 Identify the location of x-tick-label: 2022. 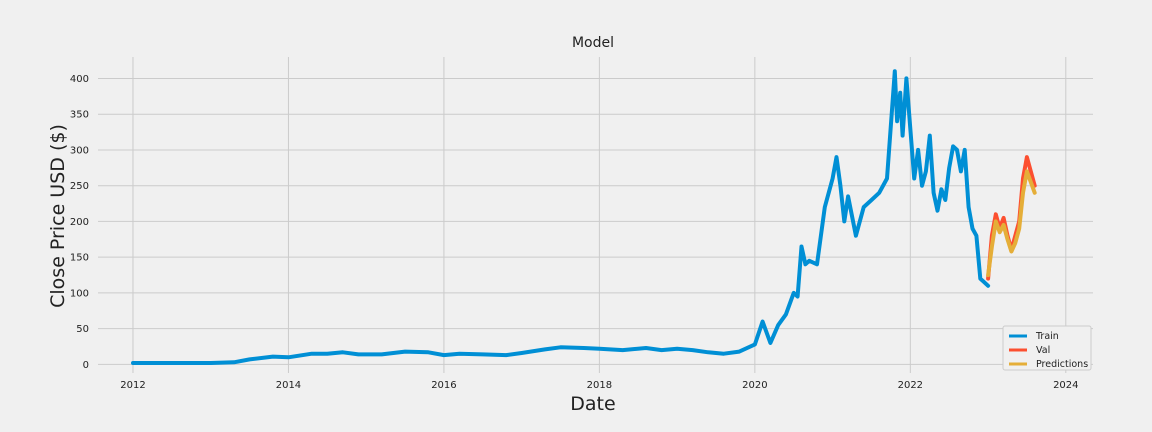
(910, 385).